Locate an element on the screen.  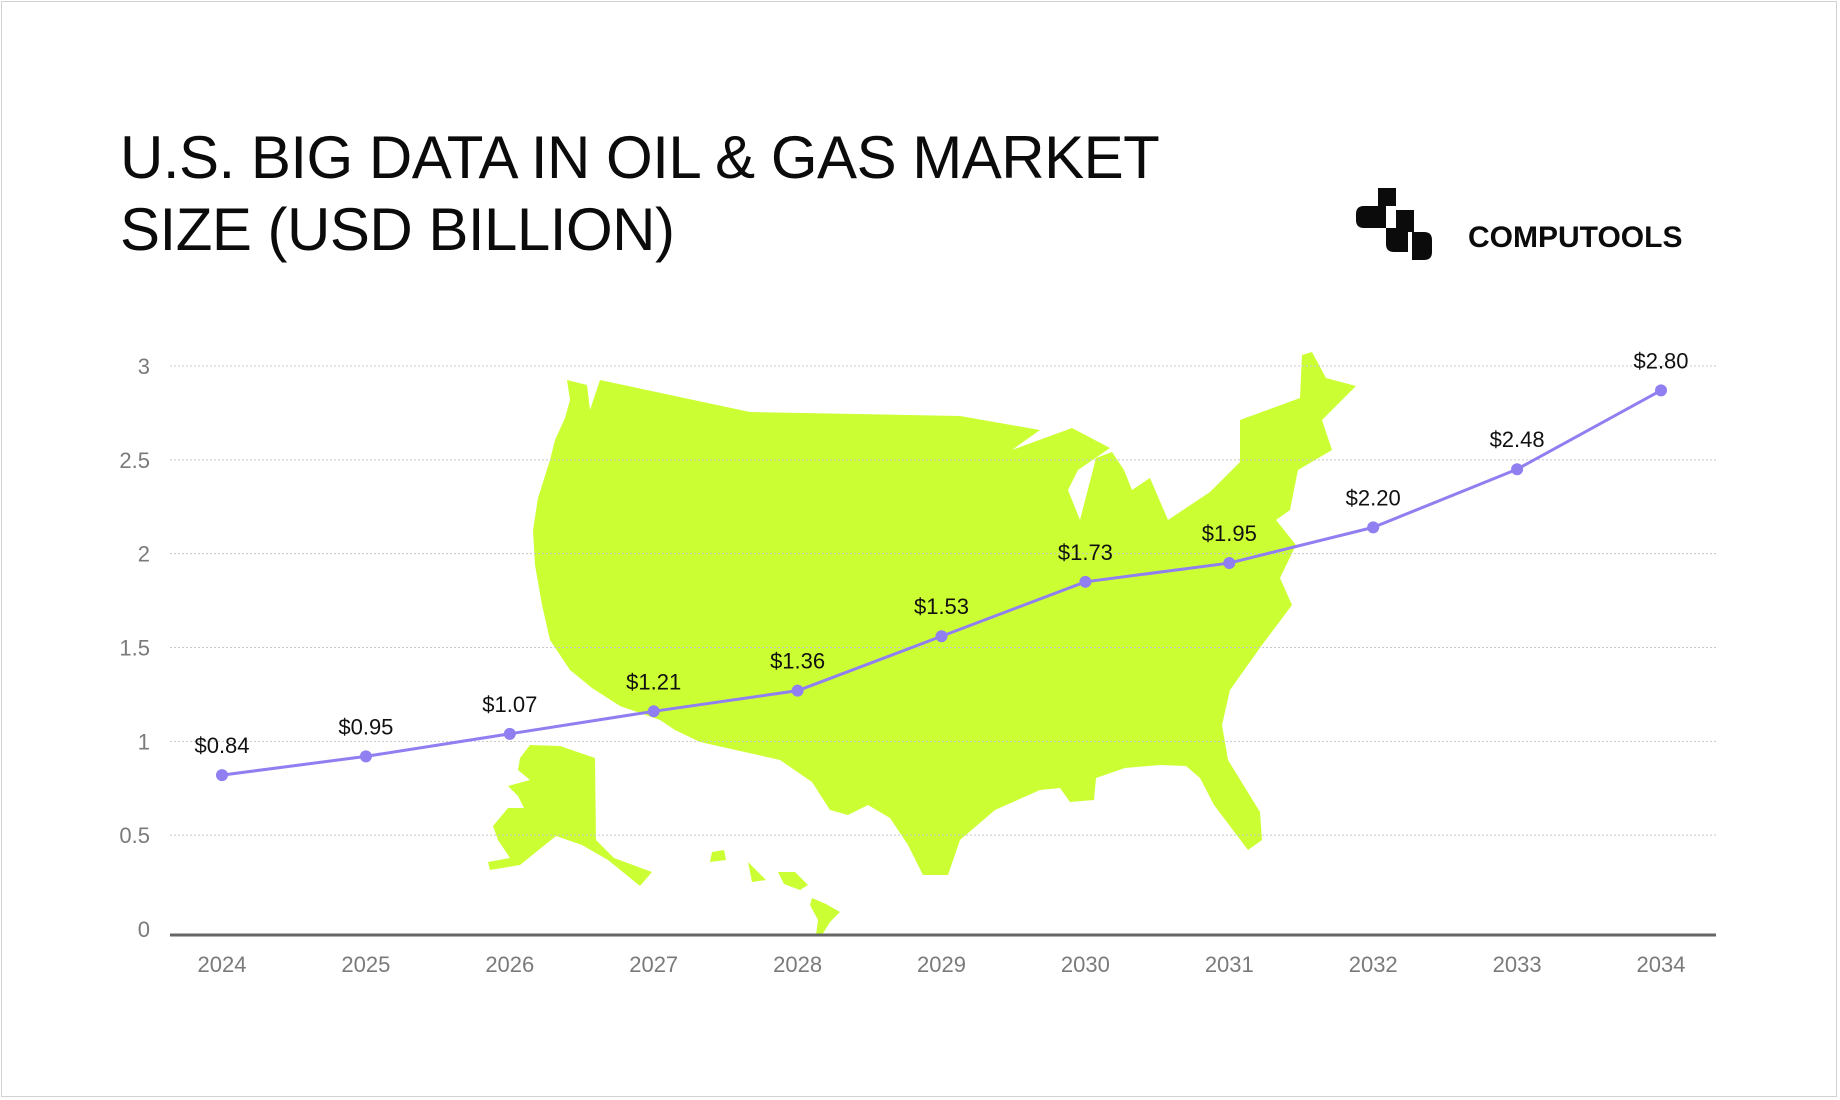
x-tick-label: 2024 is located at coordinates (222, 964).